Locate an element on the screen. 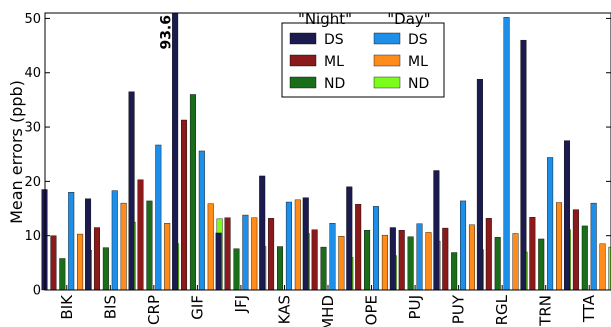 The width and height of the screenshot is (611, 327). bar-bik-night-ml is located at coordinates (53, 263).